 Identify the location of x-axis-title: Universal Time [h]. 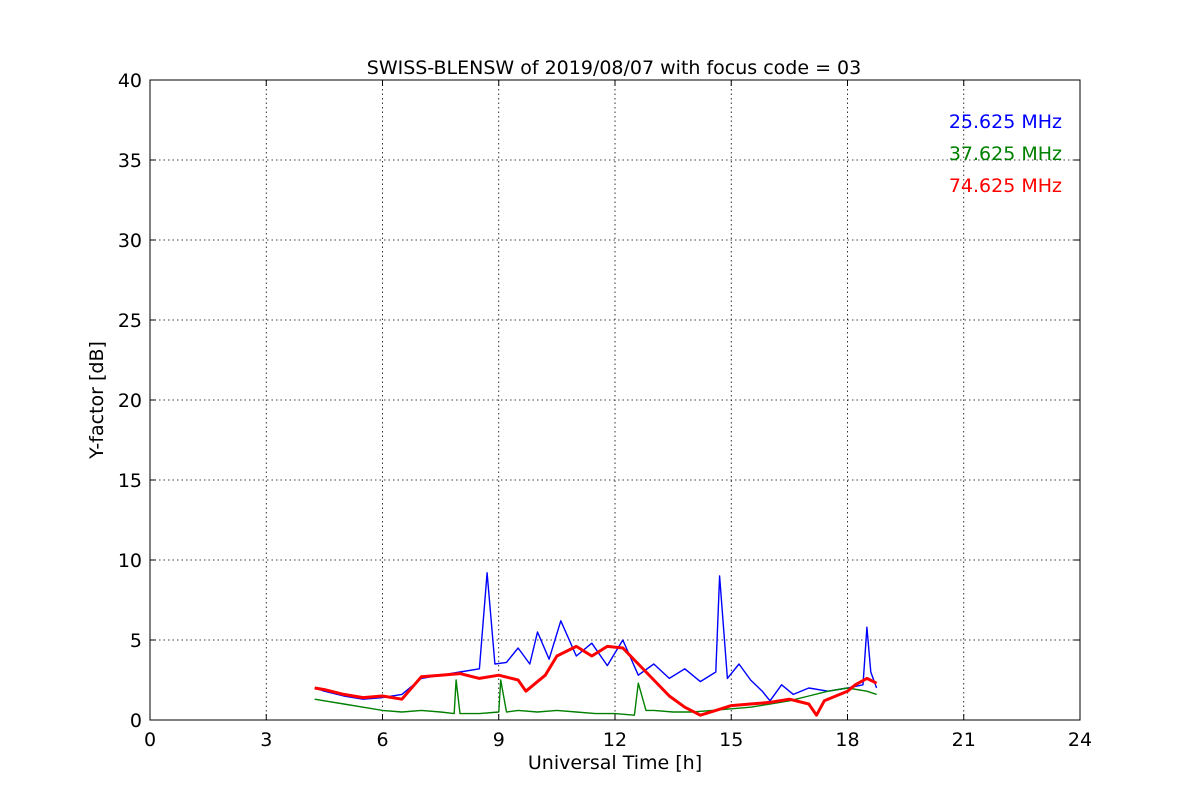
(615, 763).